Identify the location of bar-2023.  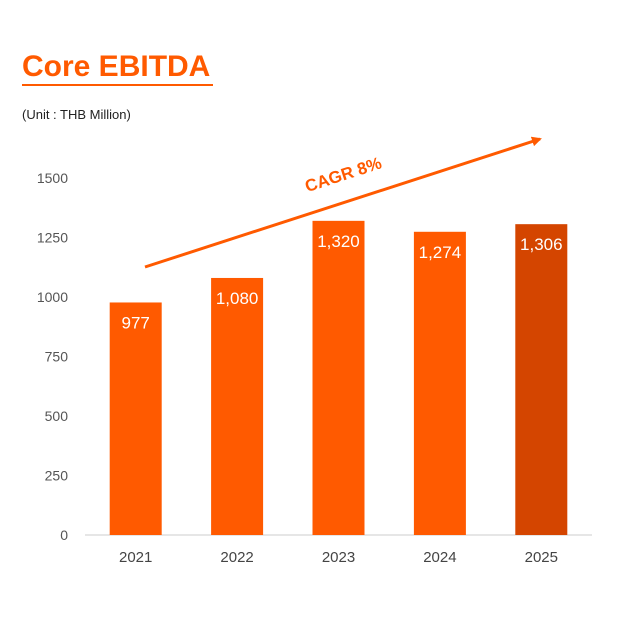
(338, 377).